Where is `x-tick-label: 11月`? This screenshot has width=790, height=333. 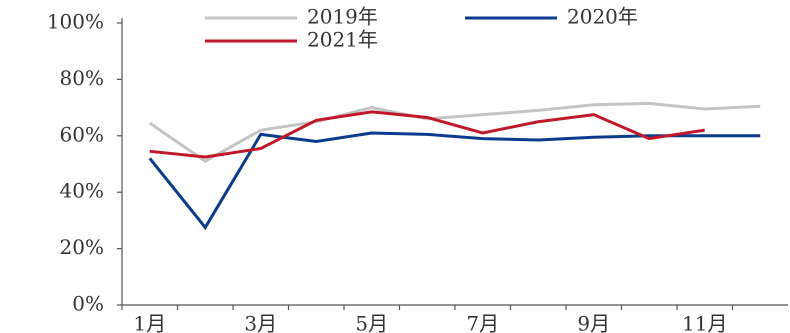 x-tick-label: 11月 is located at coordinates (704, 322).